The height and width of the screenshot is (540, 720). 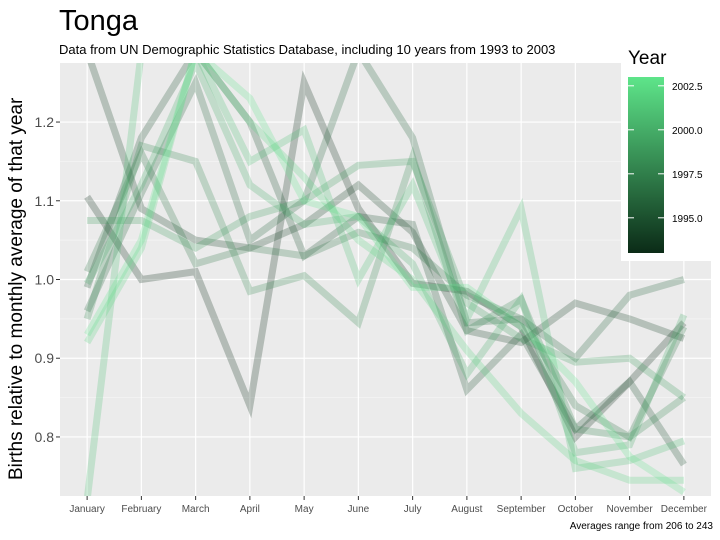 I want to click on x-tick-label: November, so click(x=630, y=509).